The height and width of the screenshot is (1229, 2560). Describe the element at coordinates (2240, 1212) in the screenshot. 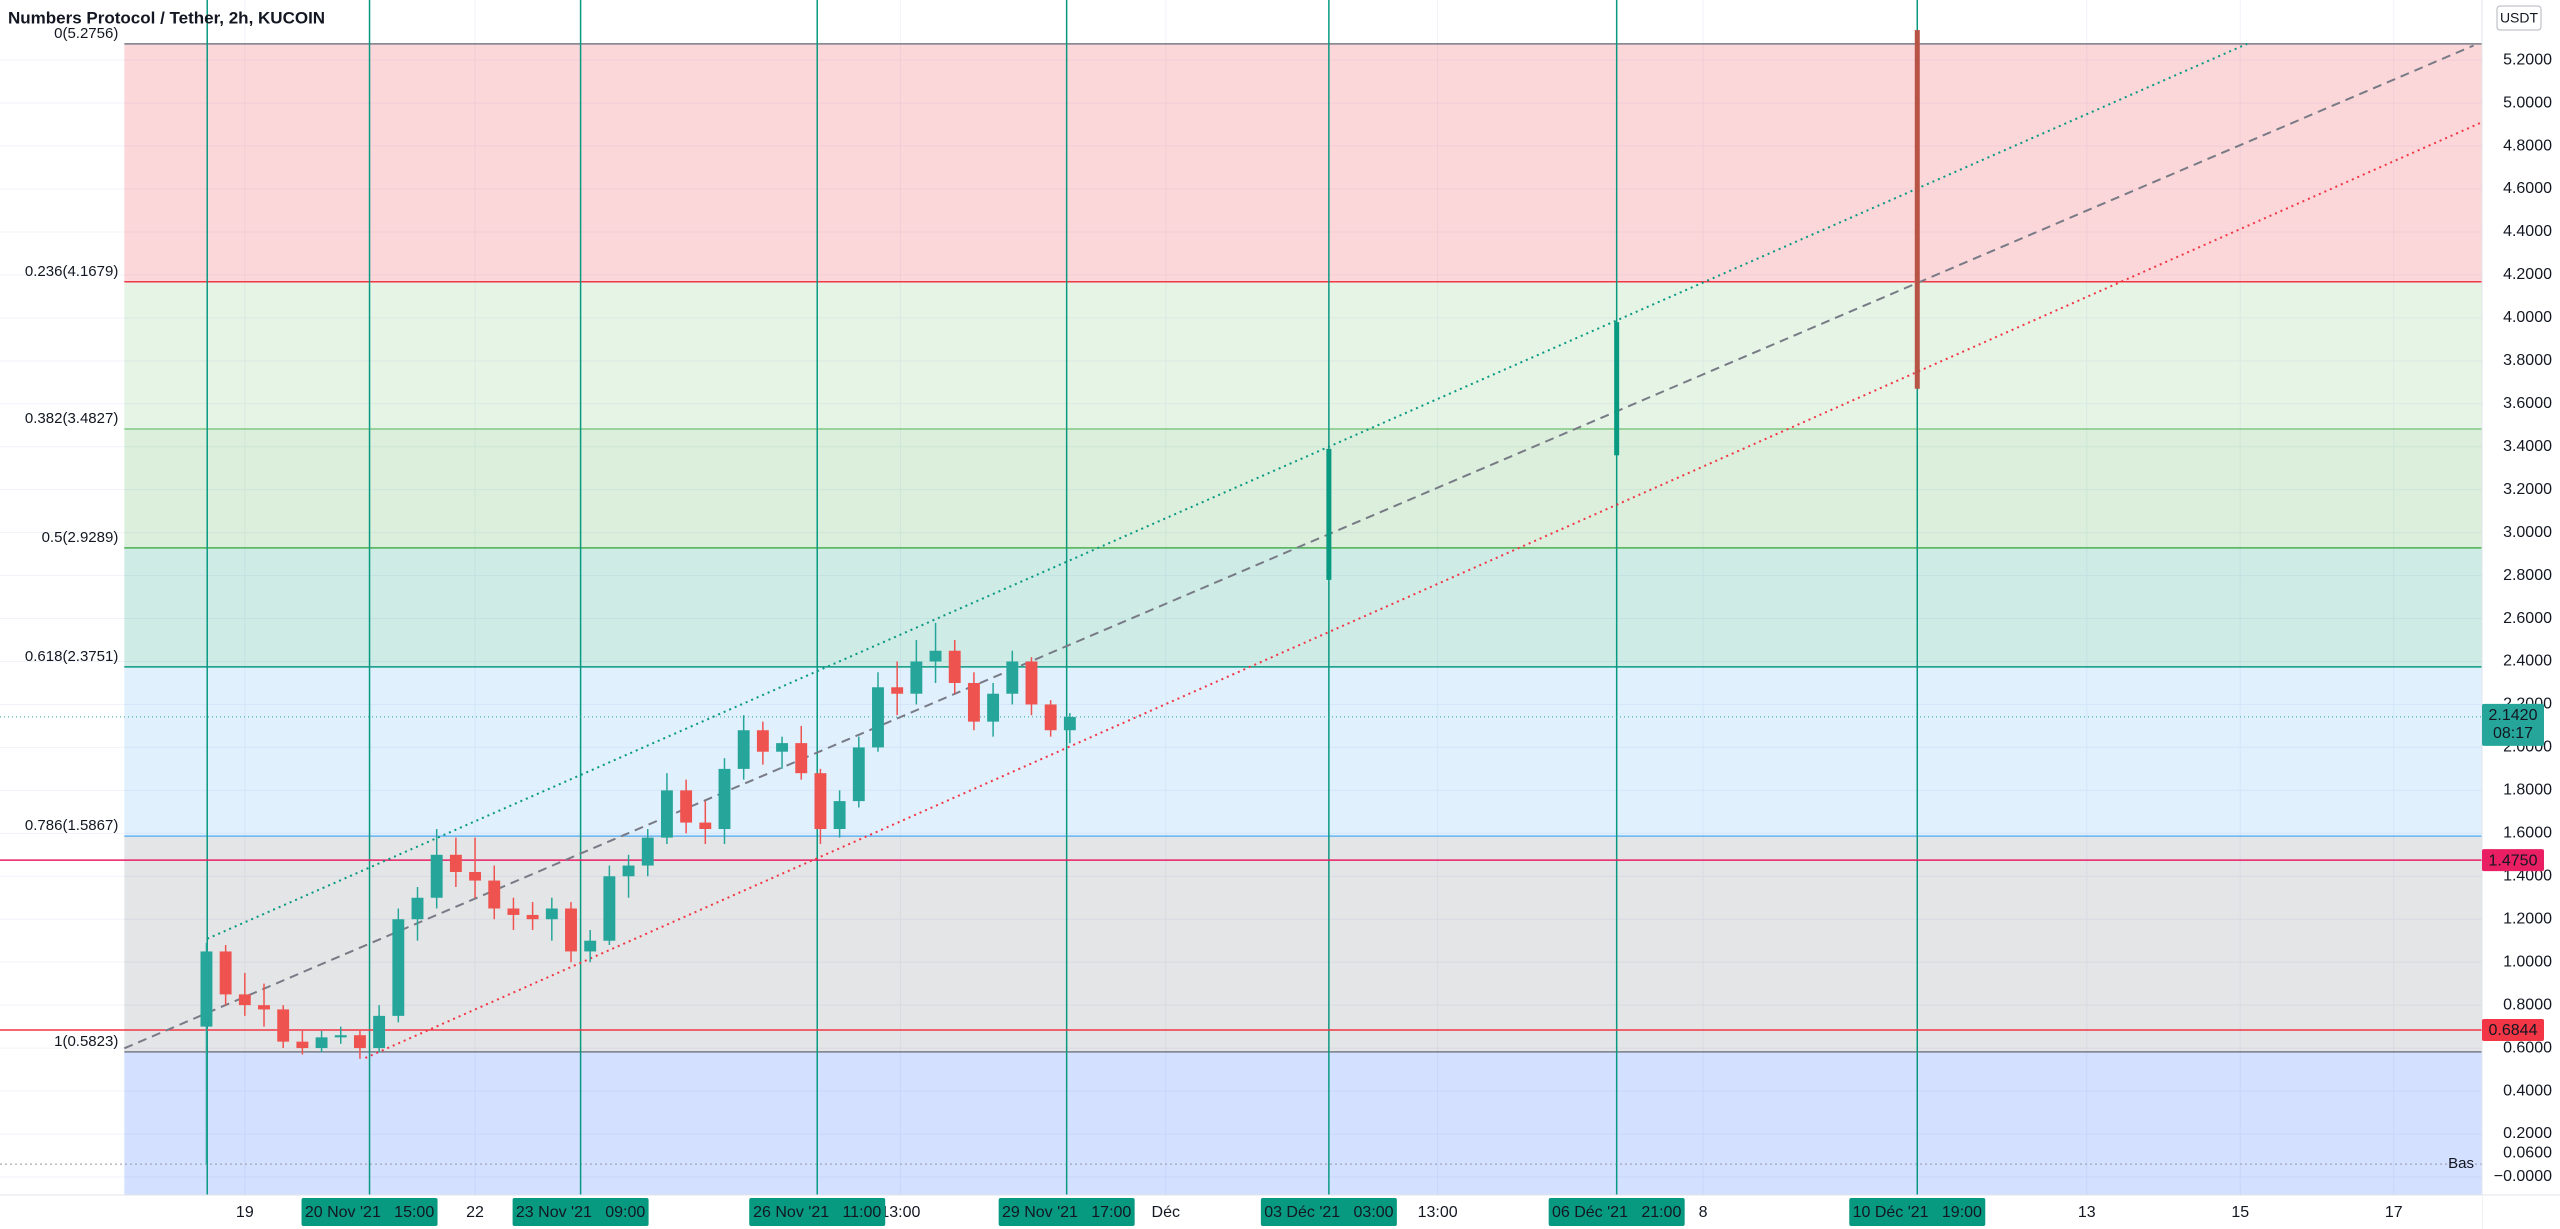

I see `x-tick-label: 15` at that location.